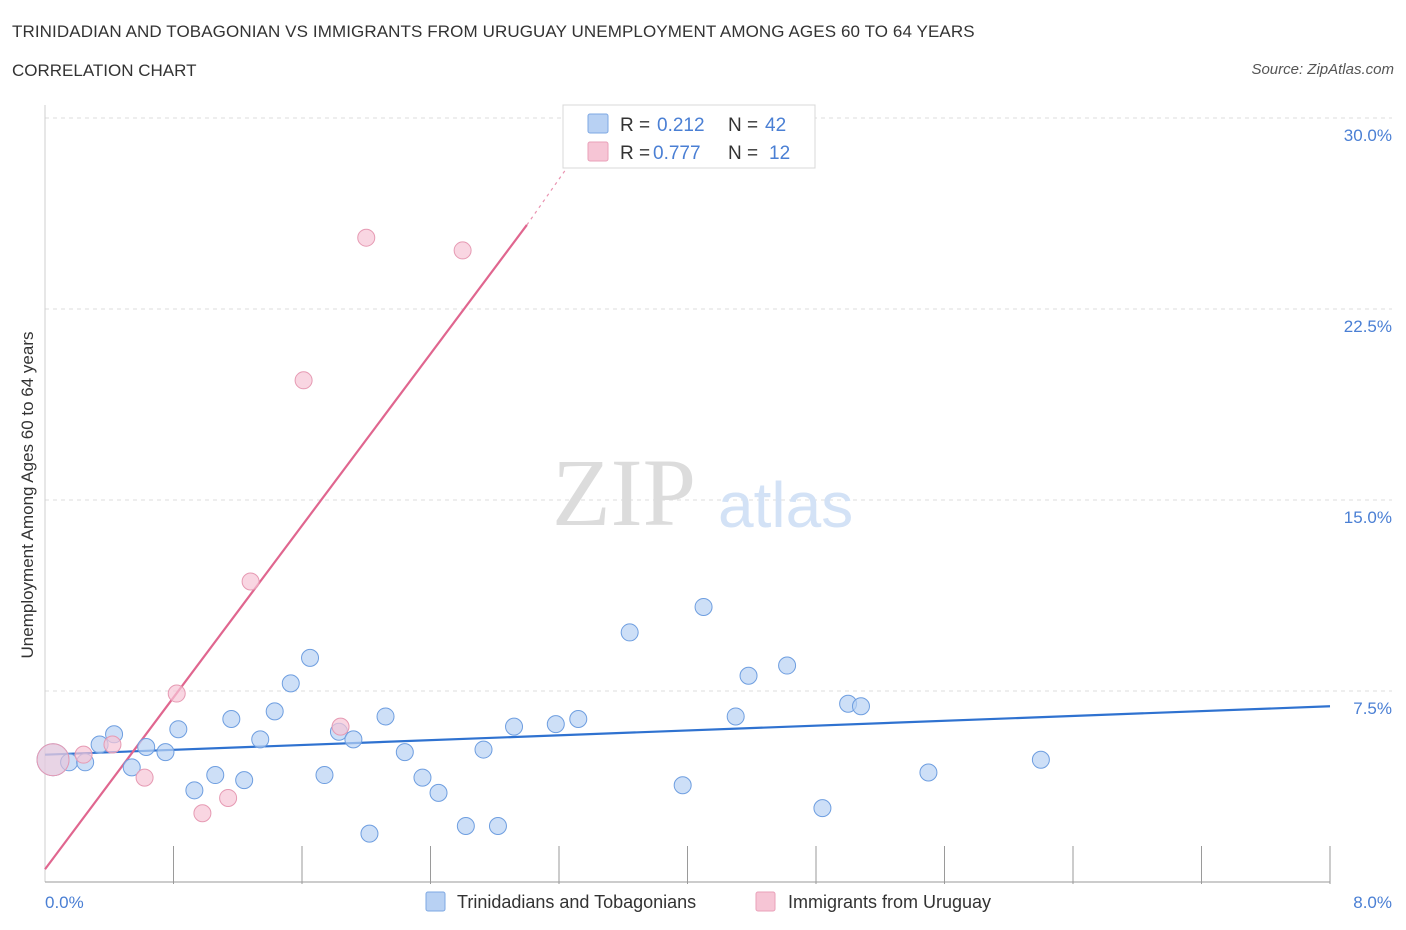  What do you see at coordinates (598, 151) in the screenshot?
I see `legend-swatch-pink` at bounding box center [598, 151].